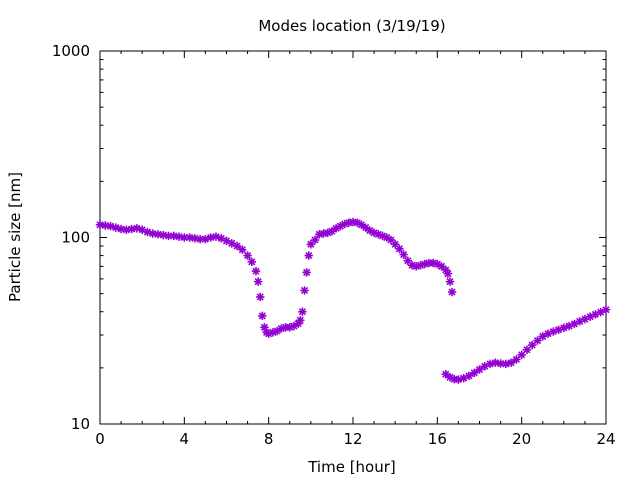 The height and width of the screenshot is (484, 640). What do you see at coordinates (351, 467) in the screenshot?
I see `x-axis-label: Time [hour]` at bounding box center [351, 467].